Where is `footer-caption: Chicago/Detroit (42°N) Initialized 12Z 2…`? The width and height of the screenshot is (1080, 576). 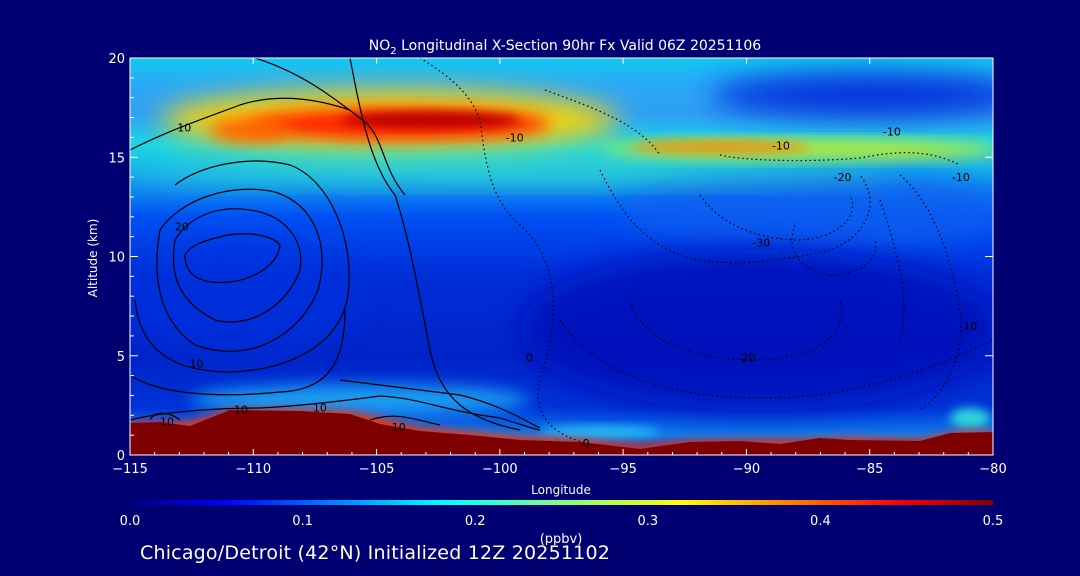 footer-caption: Chicago/Detroit (42°N) Initialized 12Z 2… is located at coordinates (375, 553).